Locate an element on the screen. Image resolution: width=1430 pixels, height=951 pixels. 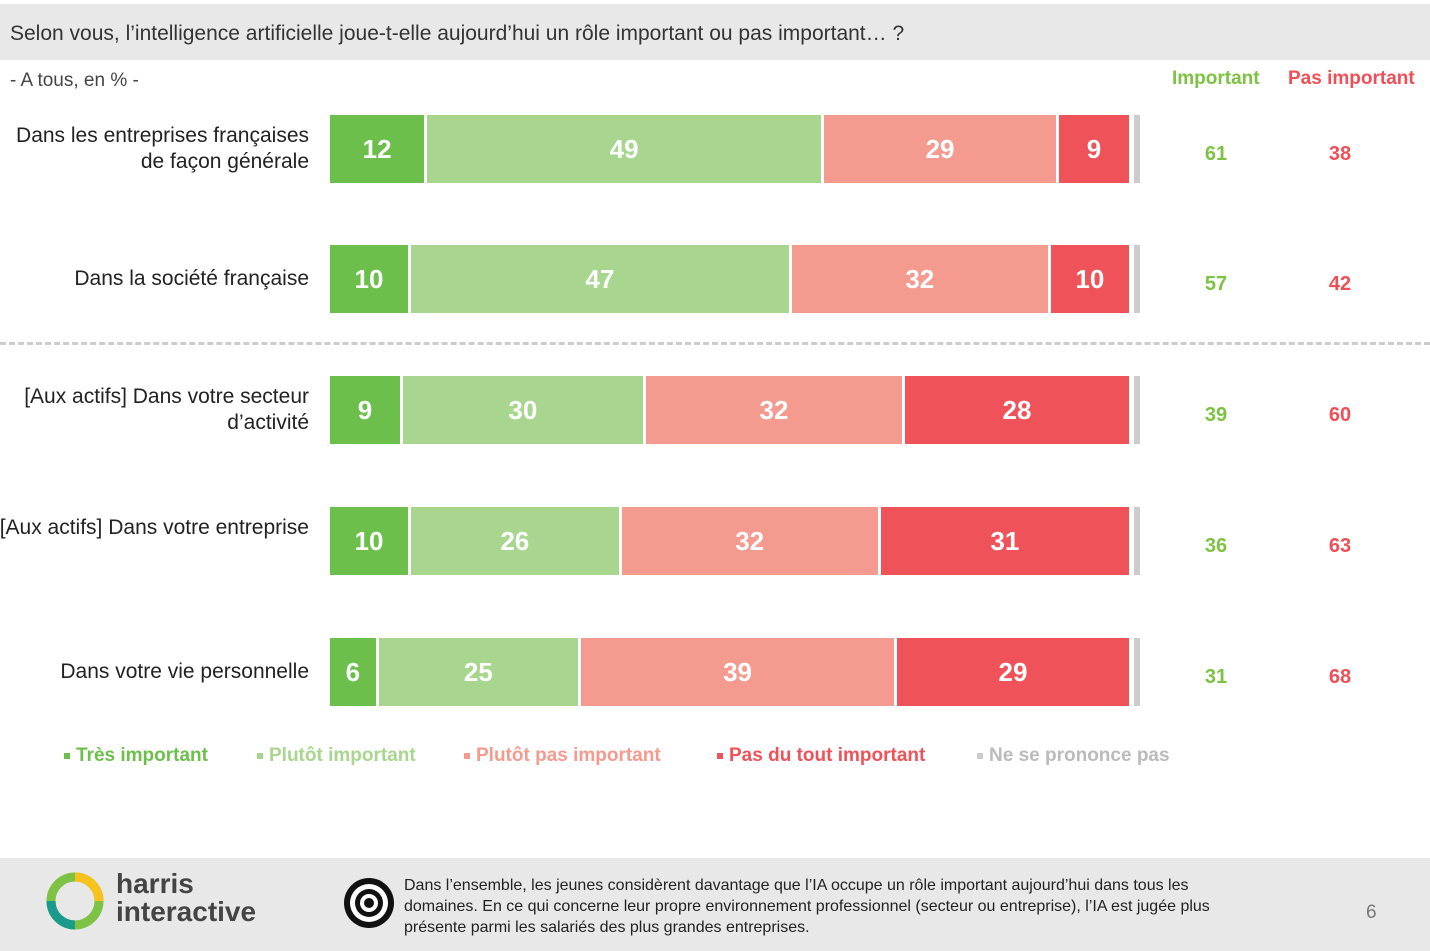
legend-label: Ne se prononce pas is located at coordinates (1079, 755).